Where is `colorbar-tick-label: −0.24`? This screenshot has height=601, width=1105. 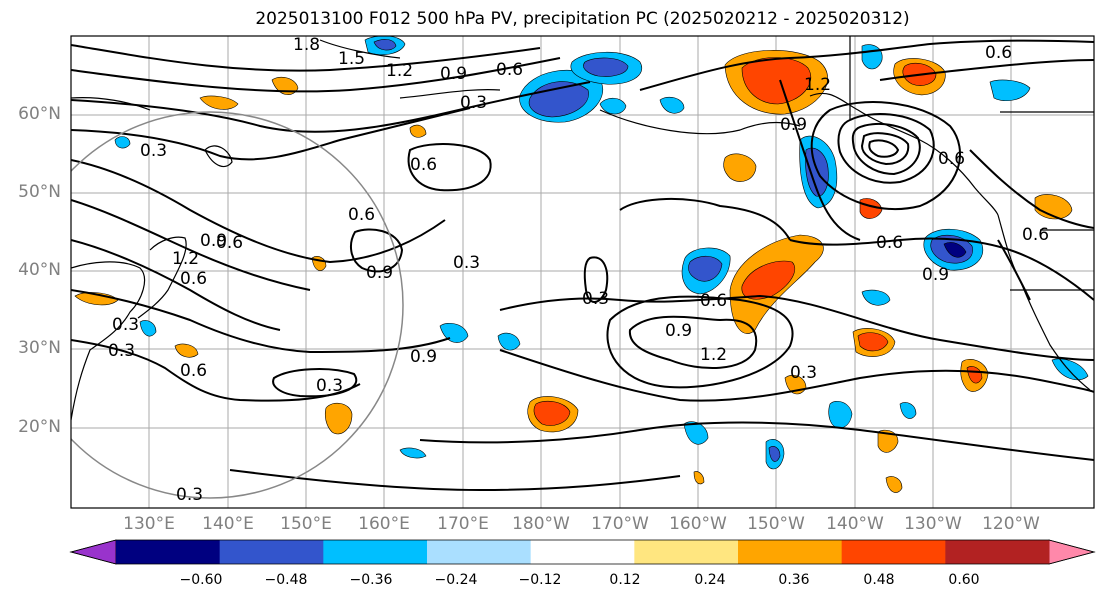
colorbar-tick-label: −0.24 is located at coordinates (456, 580).